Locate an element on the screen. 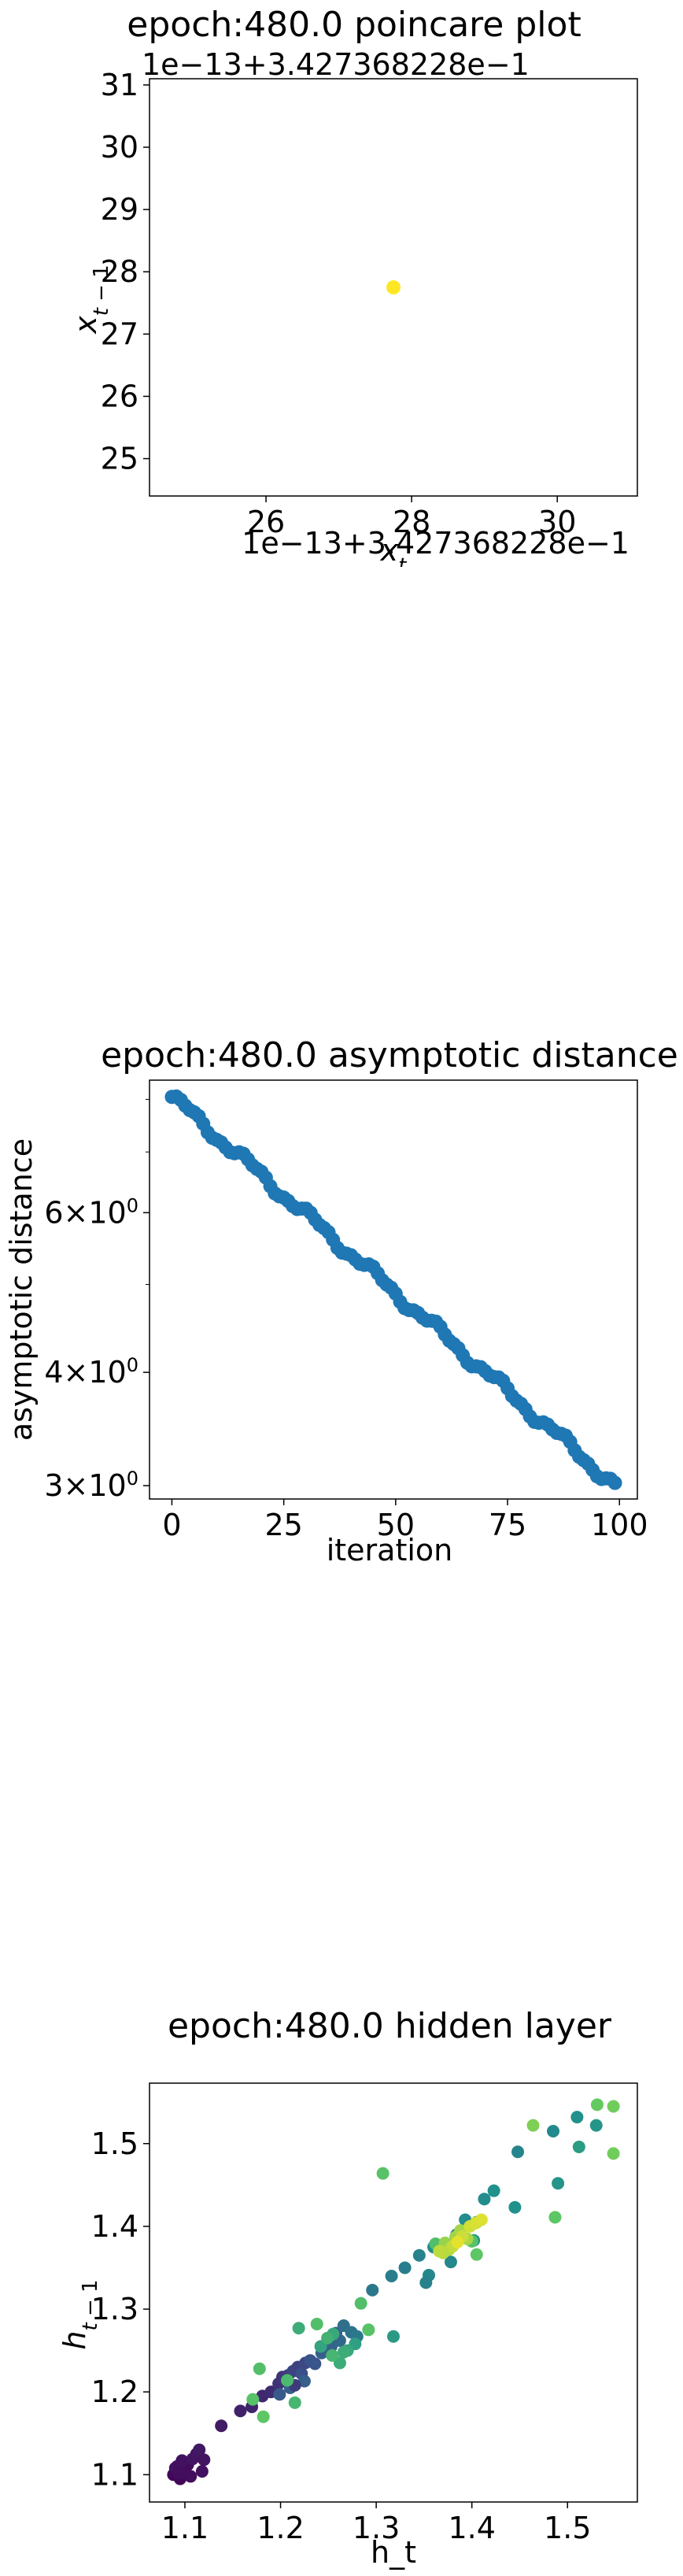 The image size is (683, 2576). chart-title: epoch:480.0 poincare plot is located at coordinates (354, 25).